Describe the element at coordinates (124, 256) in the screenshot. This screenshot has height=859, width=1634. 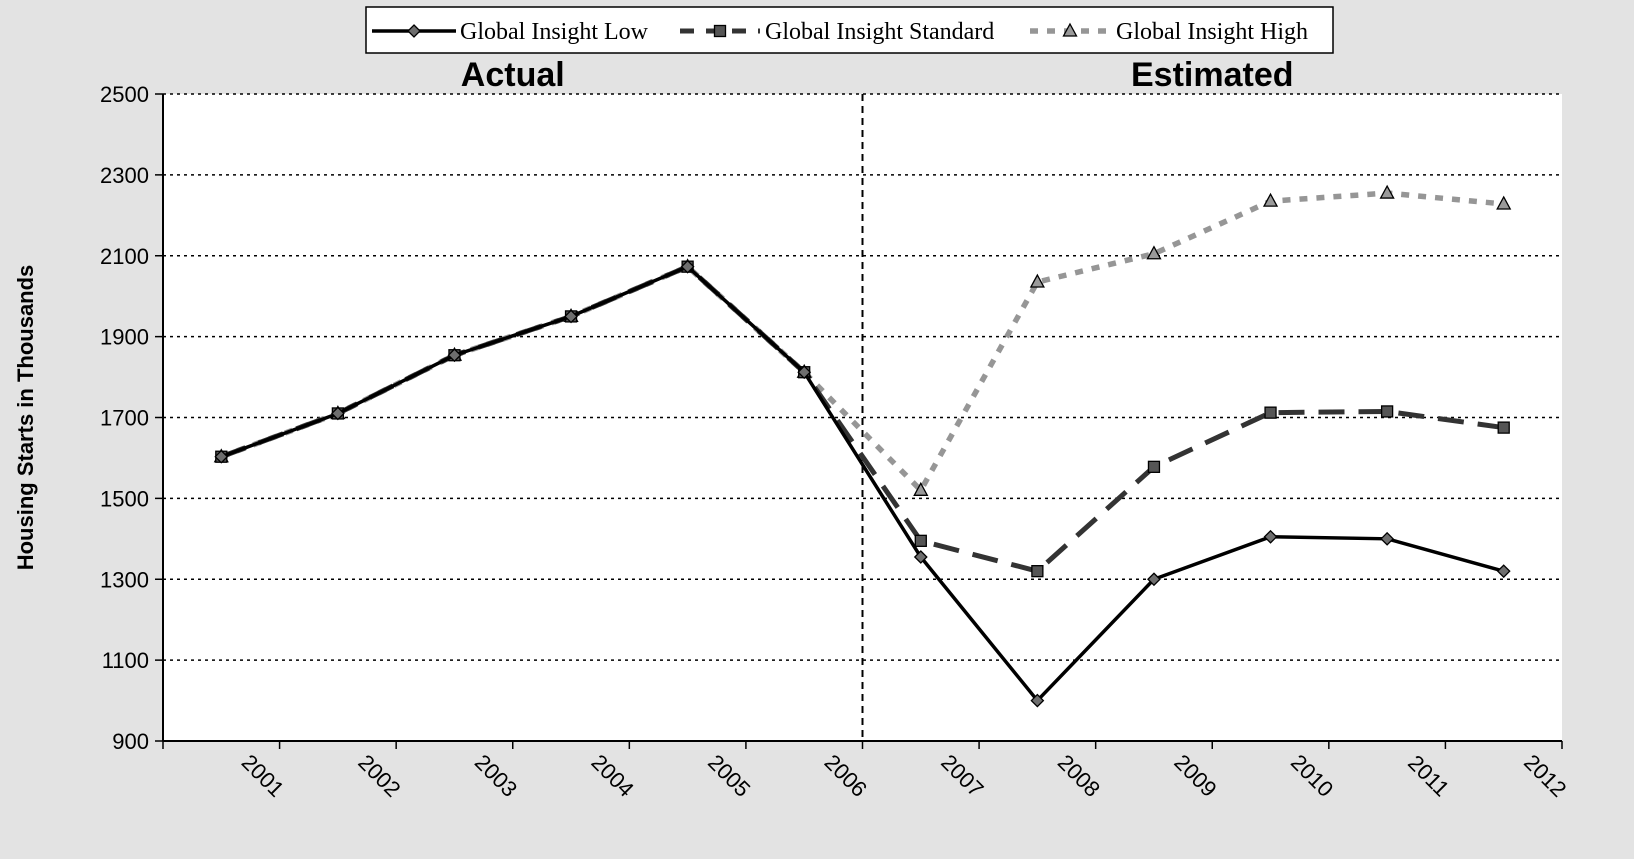
I see `ytick-label: 2100` at that location.